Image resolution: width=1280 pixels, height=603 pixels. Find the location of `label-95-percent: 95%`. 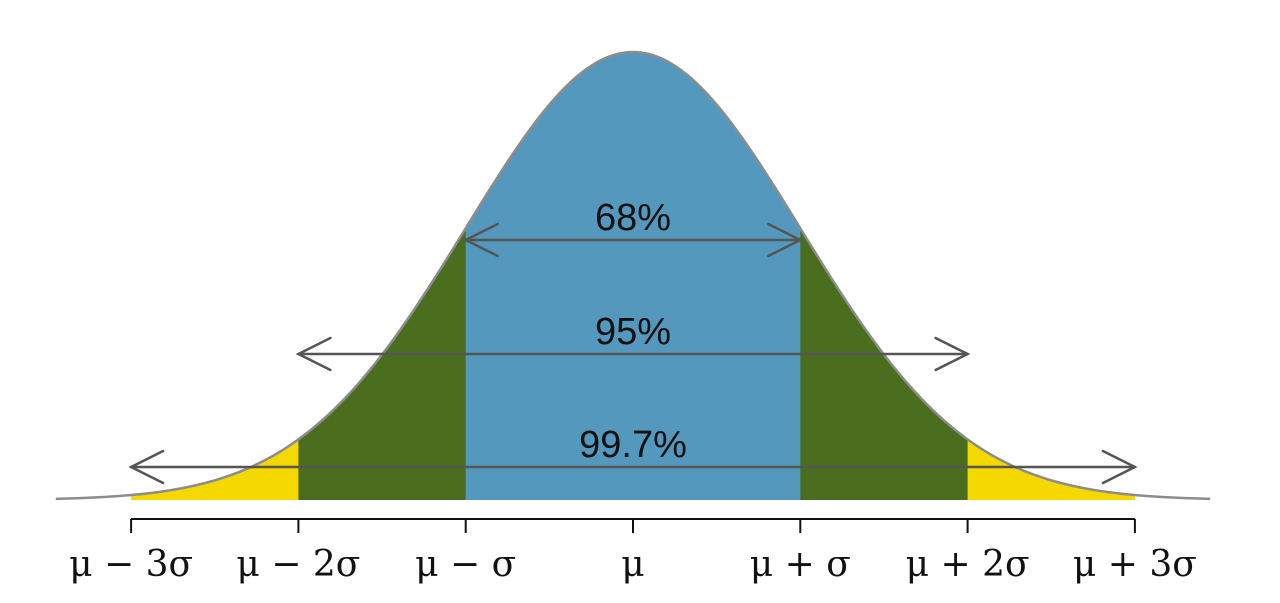

label-95-percent: 95% is located at coordinates (633, 332).